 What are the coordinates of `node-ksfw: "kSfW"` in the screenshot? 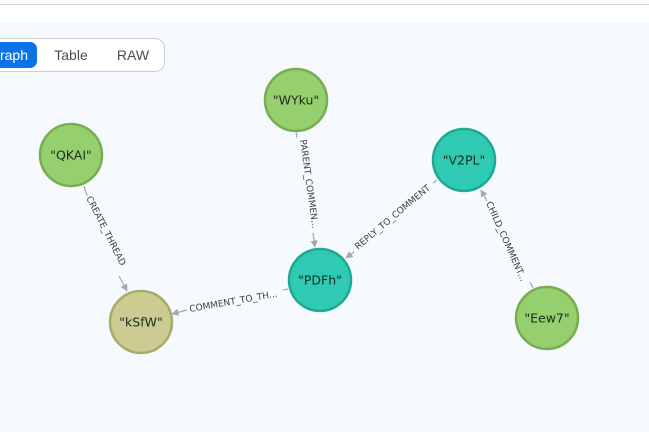 It's located at (141, 322).